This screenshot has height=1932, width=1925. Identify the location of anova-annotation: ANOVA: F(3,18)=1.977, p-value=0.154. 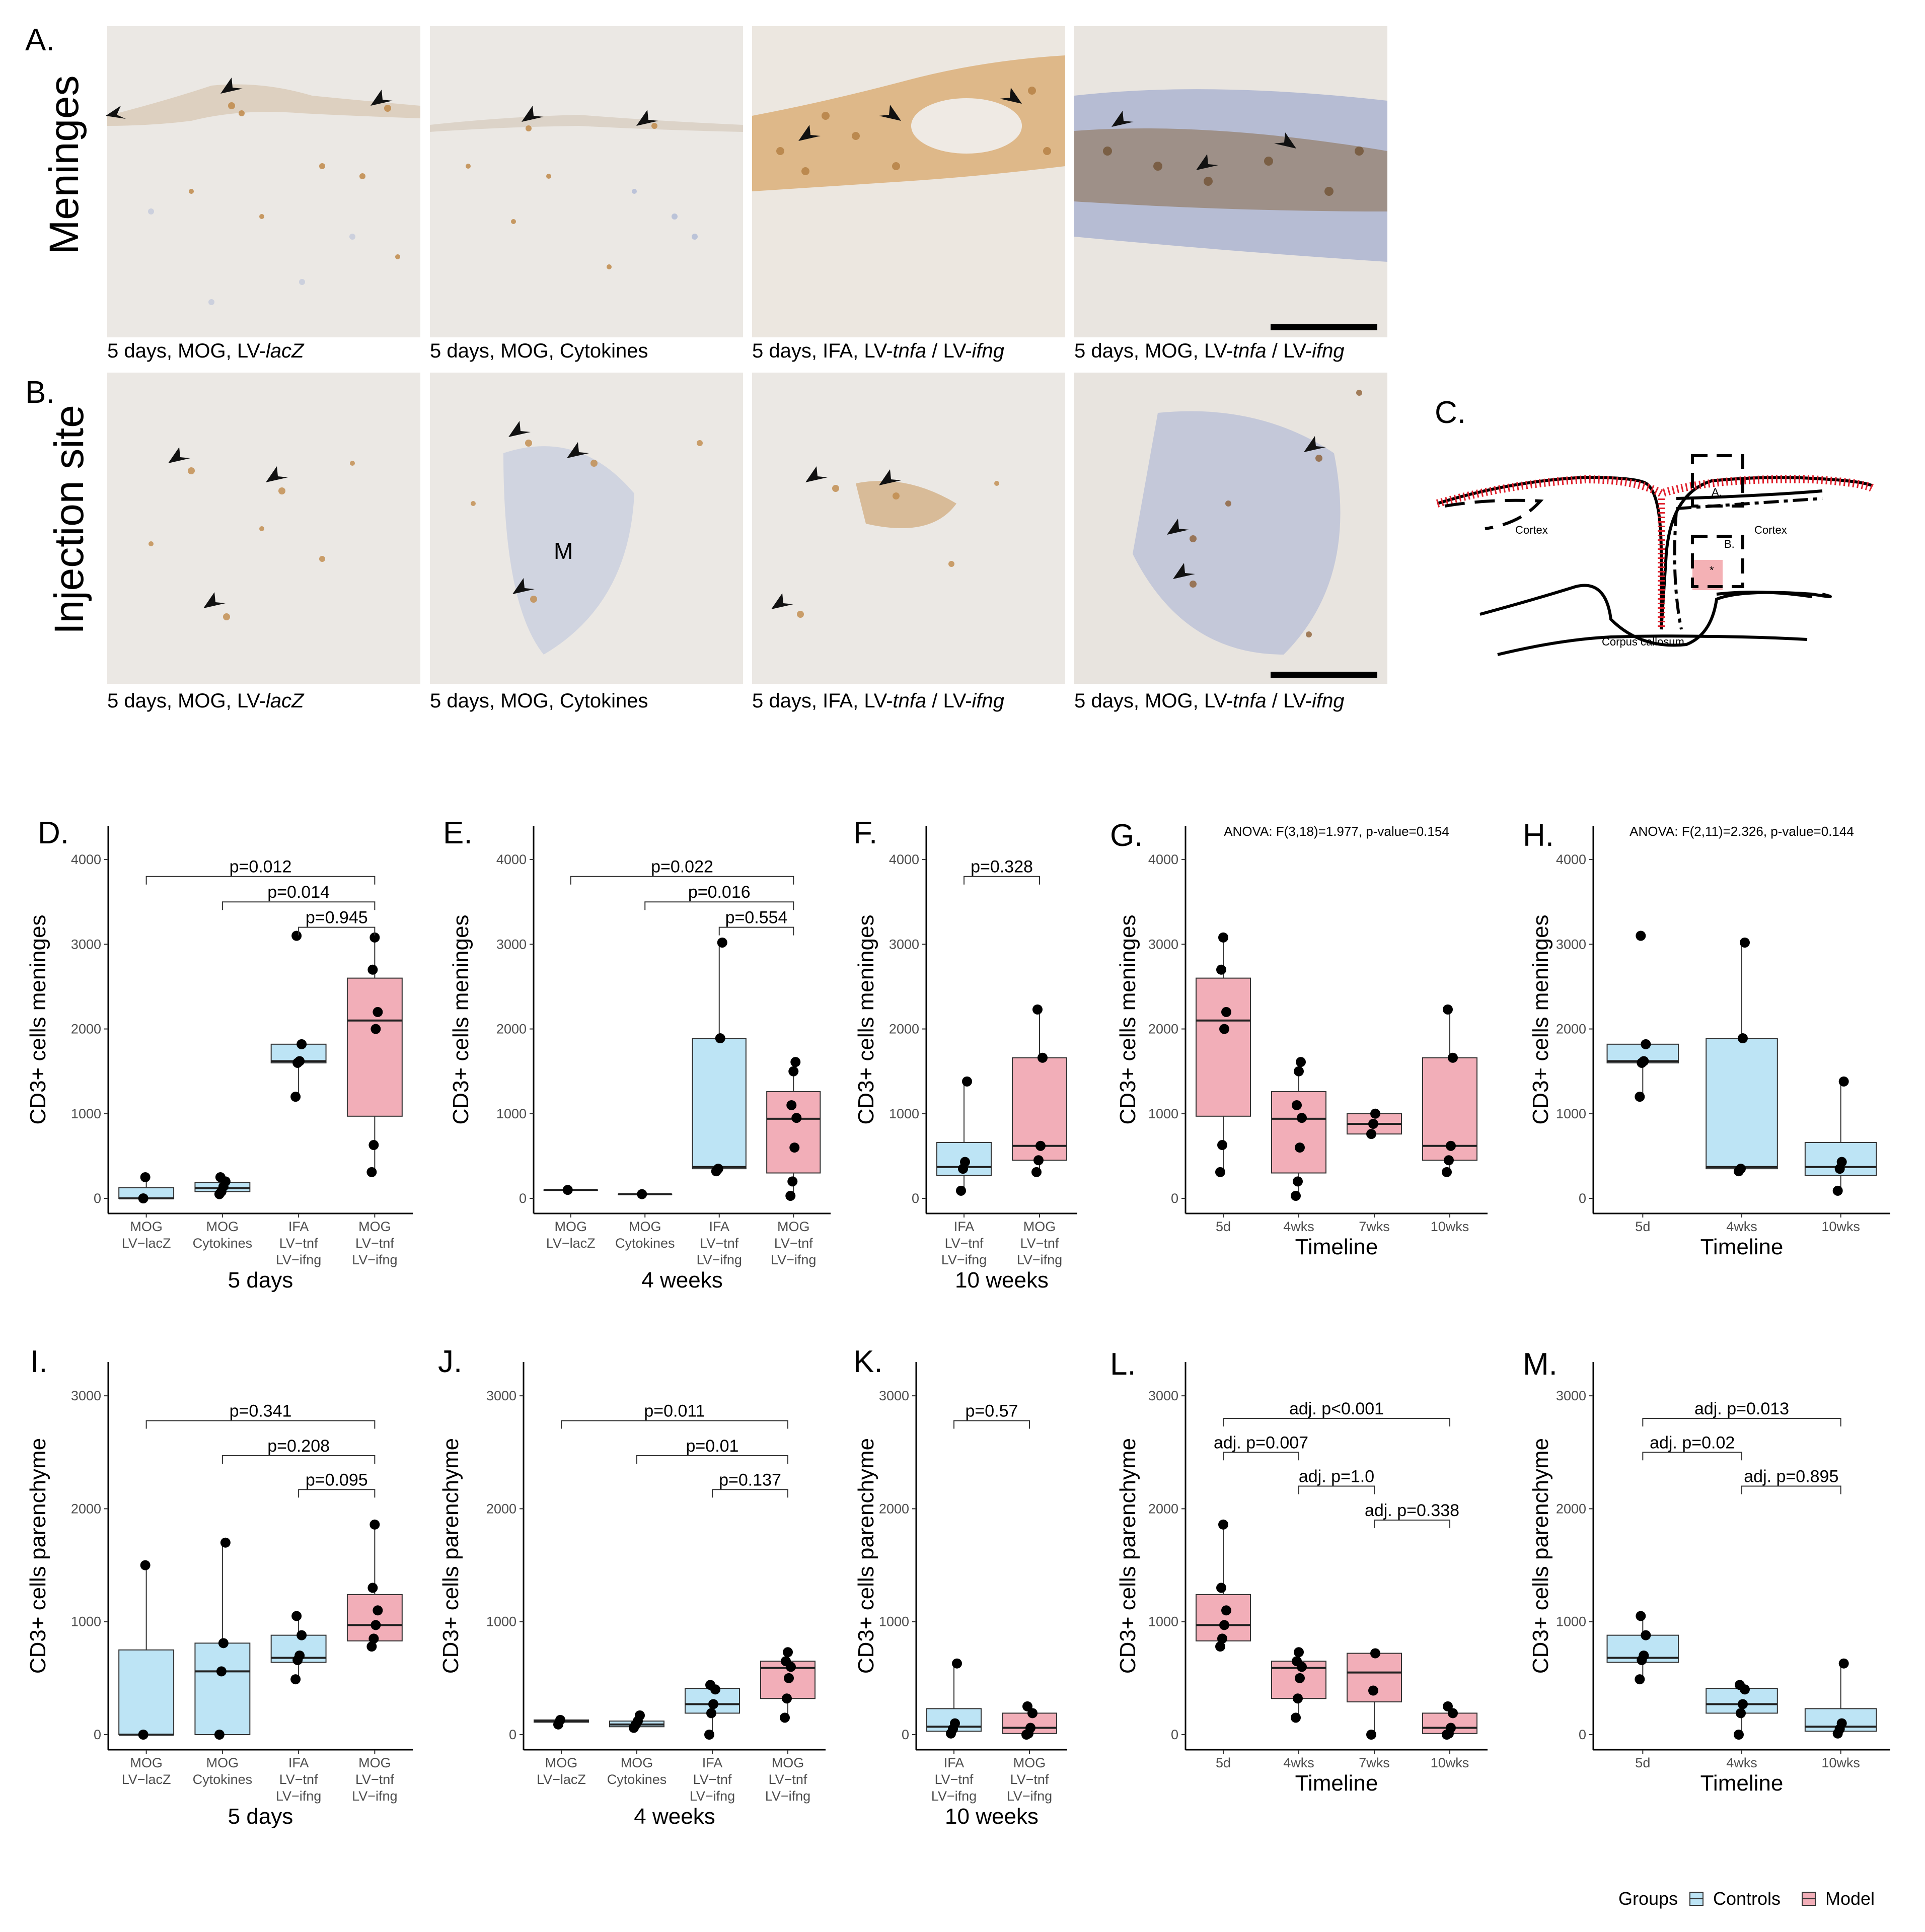
(1336, 831).